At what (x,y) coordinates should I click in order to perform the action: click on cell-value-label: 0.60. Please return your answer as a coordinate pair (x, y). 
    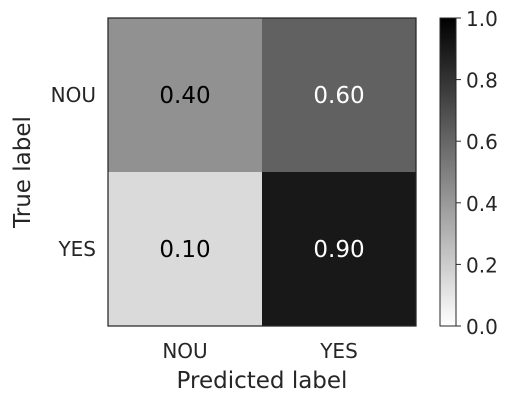
    Looking at the image, I should click on (338, 96).